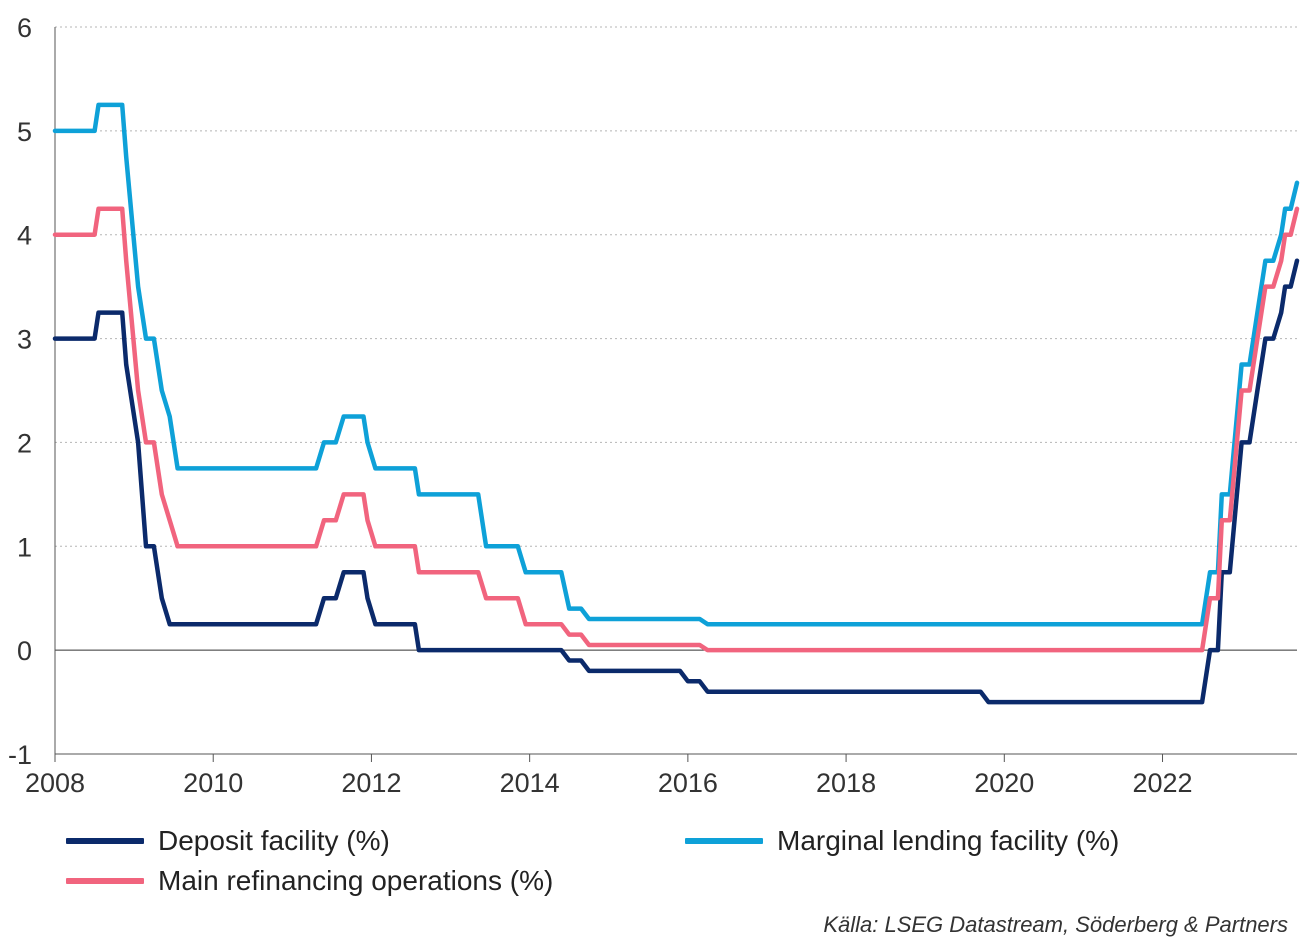 Image resolution: width=1308 pixels, height=943 pixels. What do you see at coordinates (1162, 783) in the screenshot?
I see `x-tick-label: 2022` at bounding box center [1162, 783].